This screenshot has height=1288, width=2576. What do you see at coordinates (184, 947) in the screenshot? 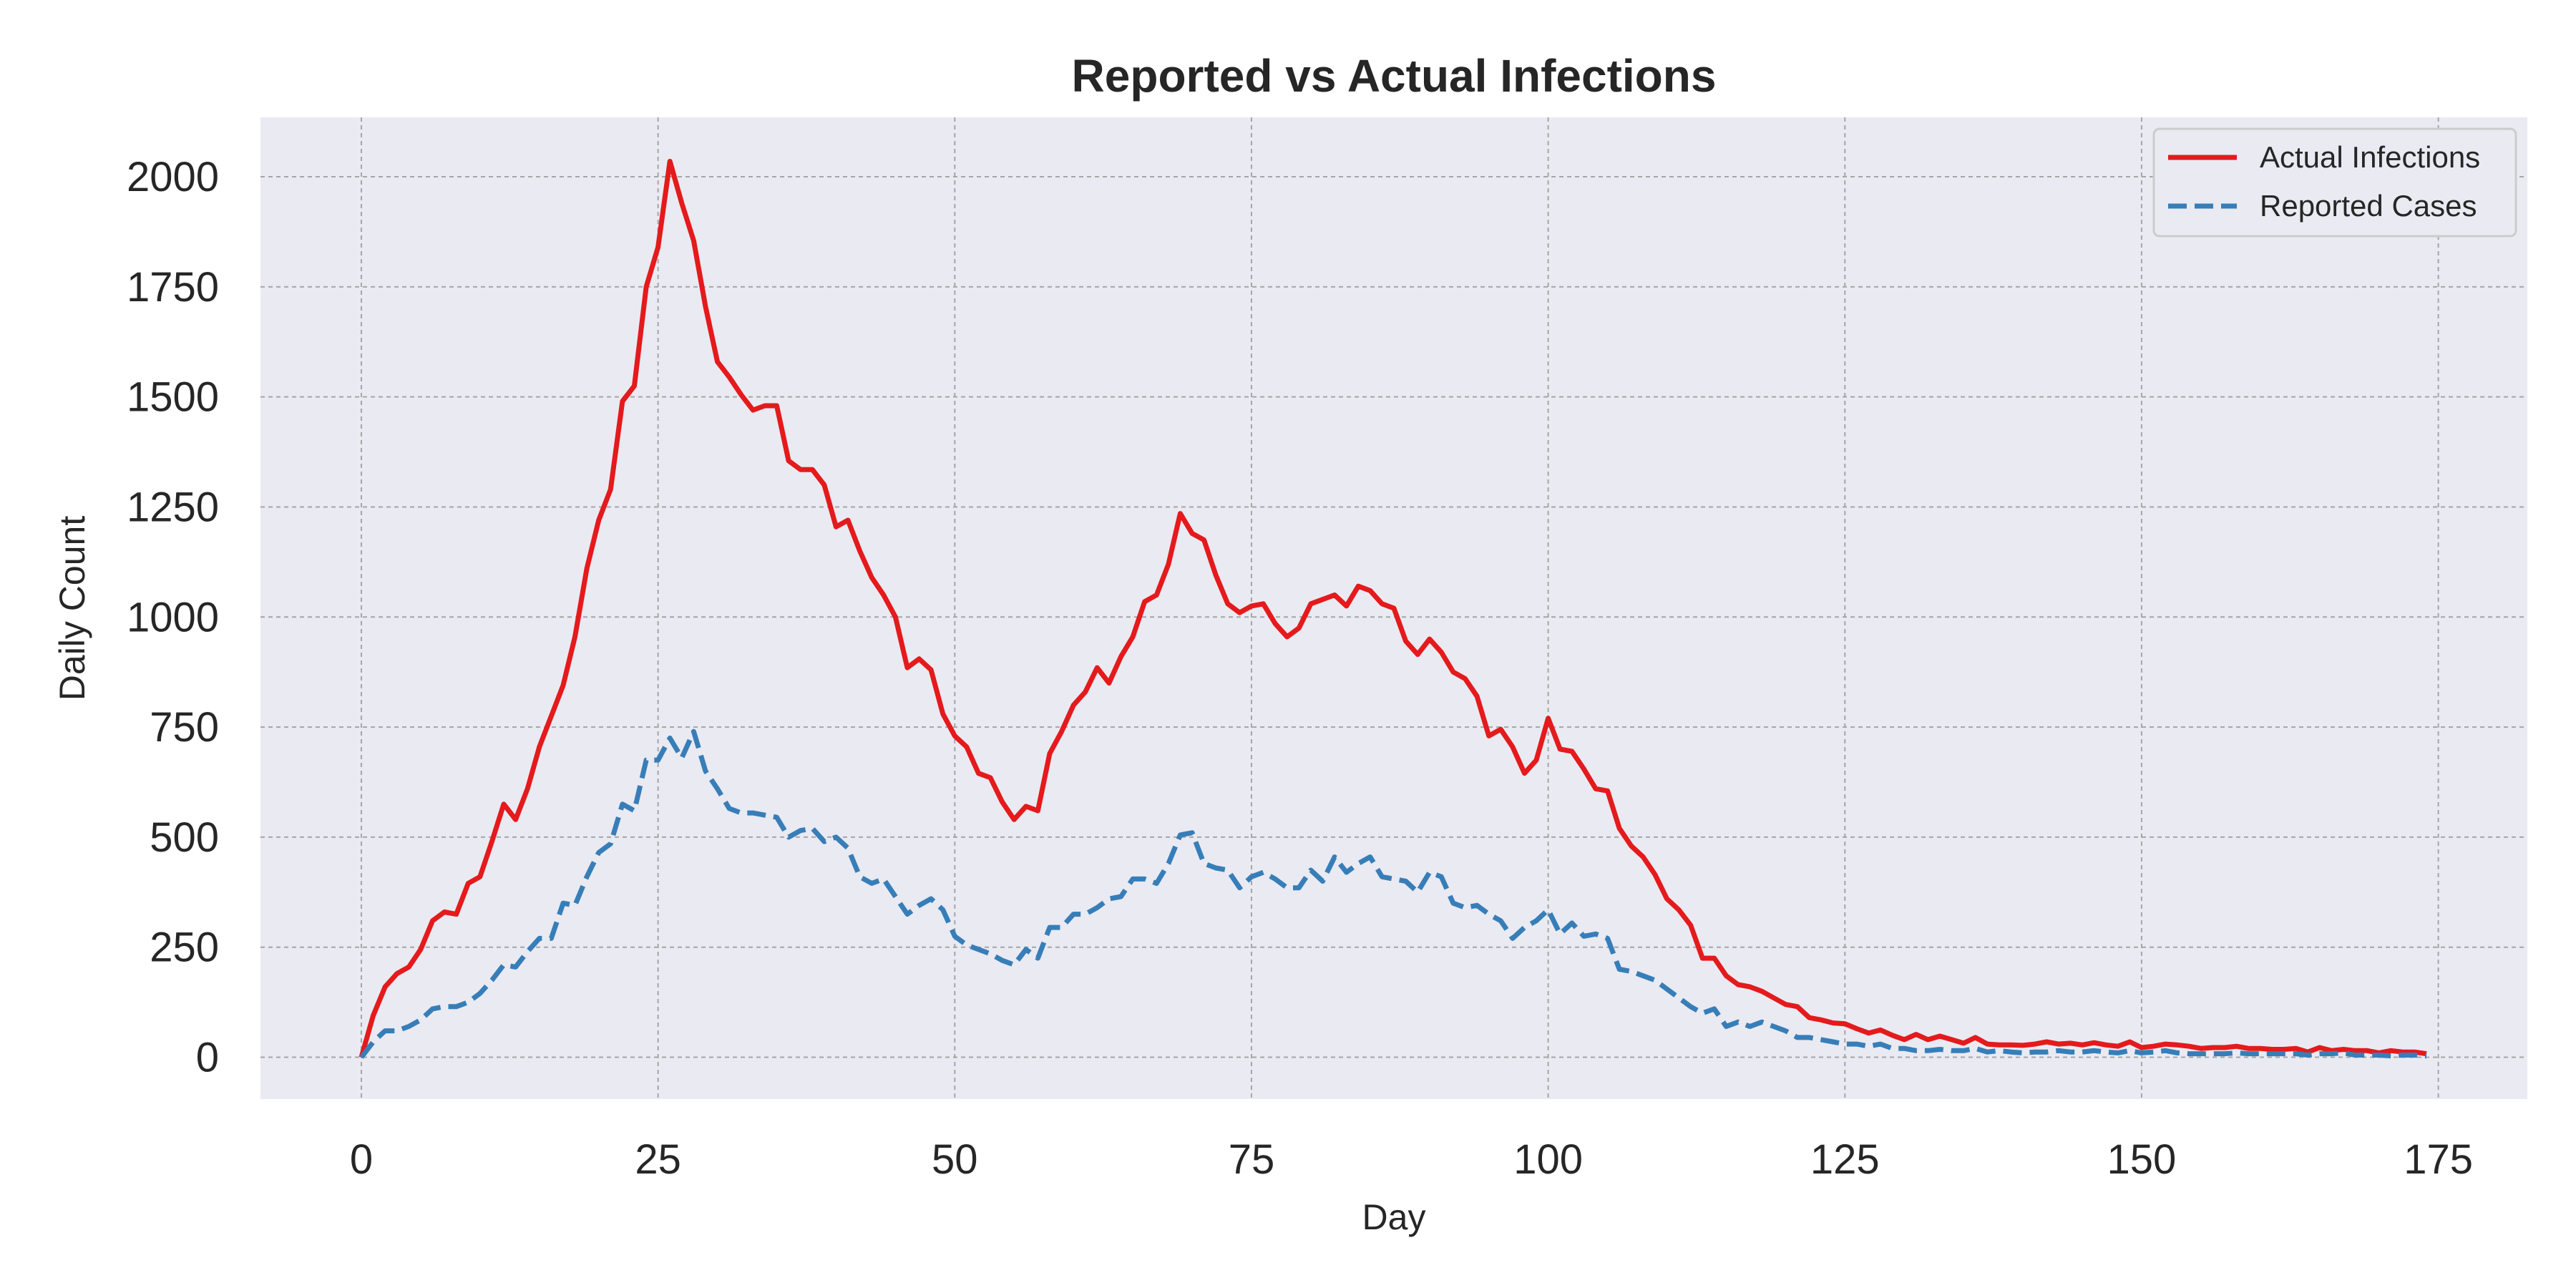
I see `y-tick-label: 250` at bounding box center [184, 947].